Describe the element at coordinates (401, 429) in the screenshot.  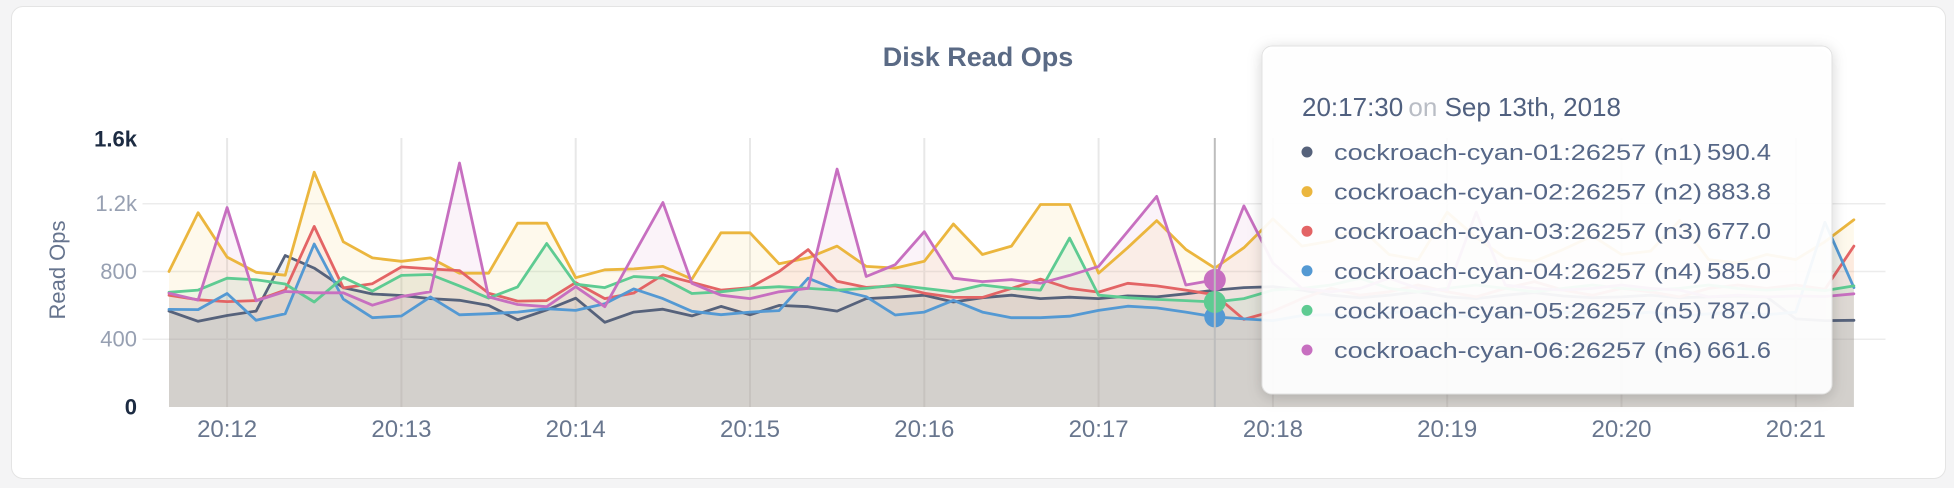
I see `svg-text: 20:13` at that location.